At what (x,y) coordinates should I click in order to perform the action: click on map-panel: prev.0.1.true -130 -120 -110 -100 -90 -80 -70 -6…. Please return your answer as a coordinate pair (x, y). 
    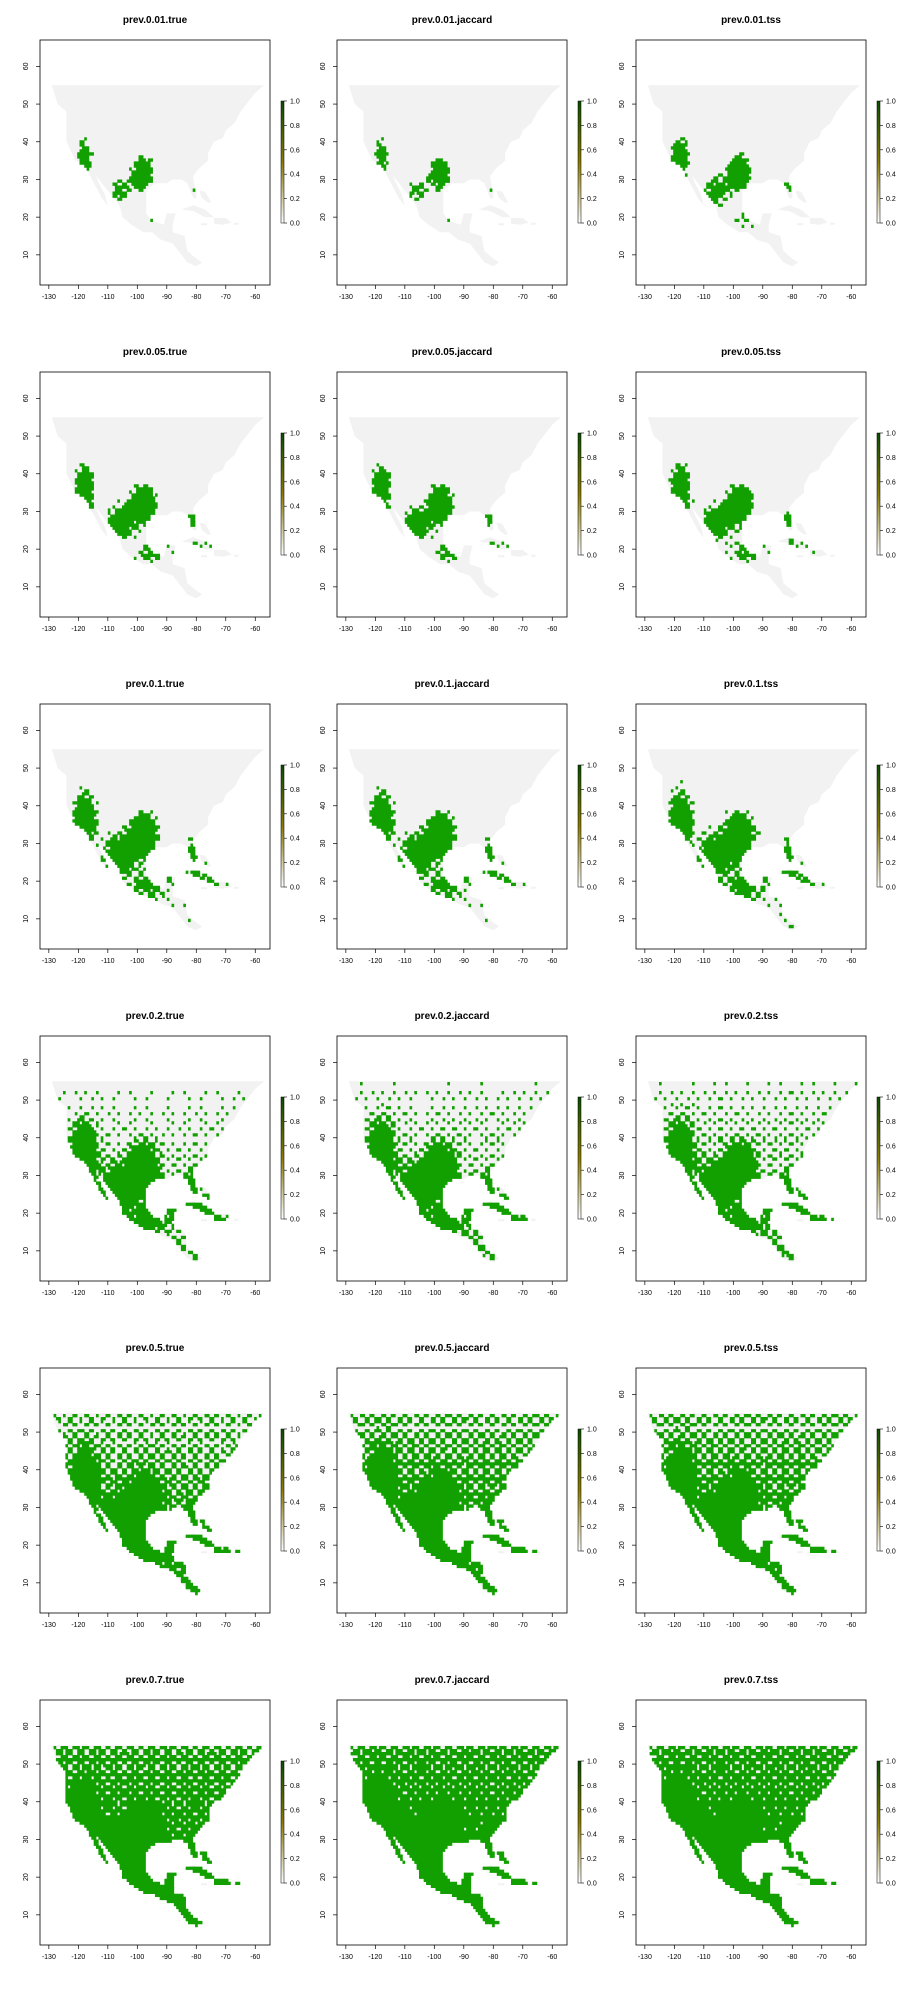
    Looking at the image, I should click on (161, 822).